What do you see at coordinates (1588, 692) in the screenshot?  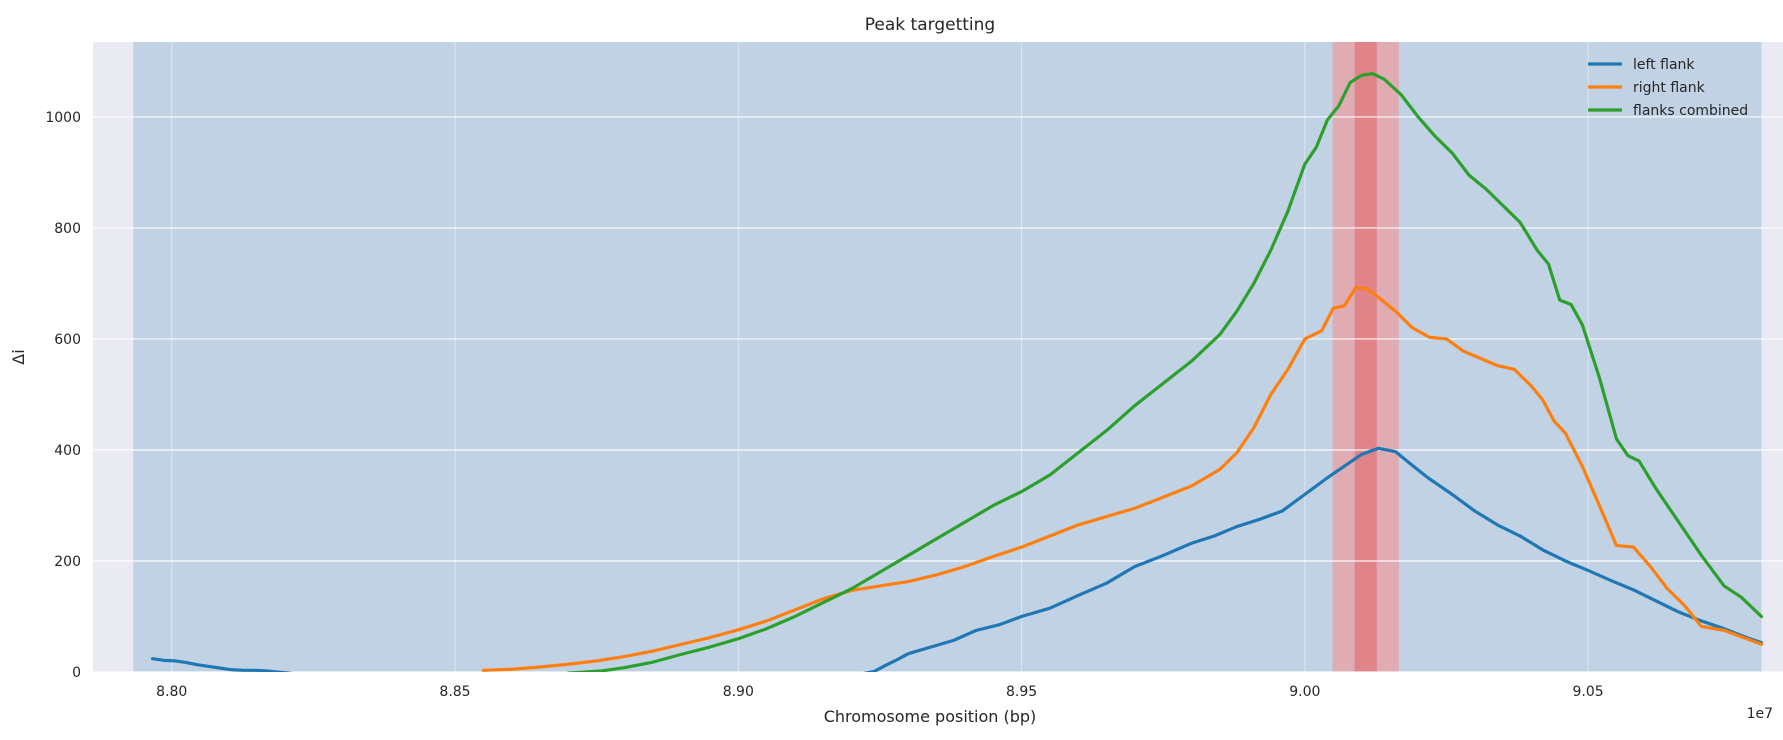 I see `x-tick-label-5: 9.05` at bounding box center [1588, 692].